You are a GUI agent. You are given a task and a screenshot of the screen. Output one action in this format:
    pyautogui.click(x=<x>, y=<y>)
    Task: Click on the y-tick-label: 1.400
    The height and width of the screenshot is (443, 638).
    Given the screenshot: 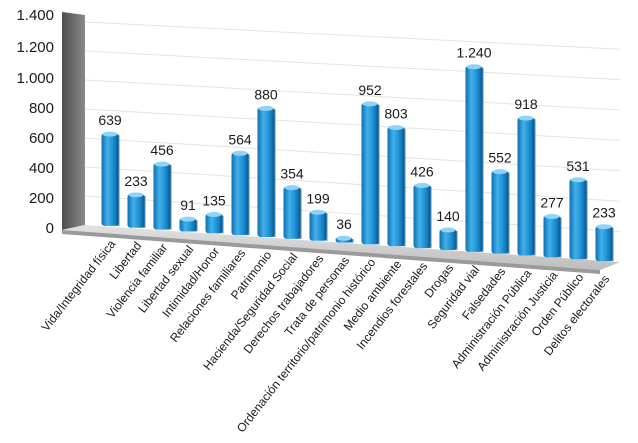 What is the action you would take?
    pyautogui.click(x=35, y=15)
    